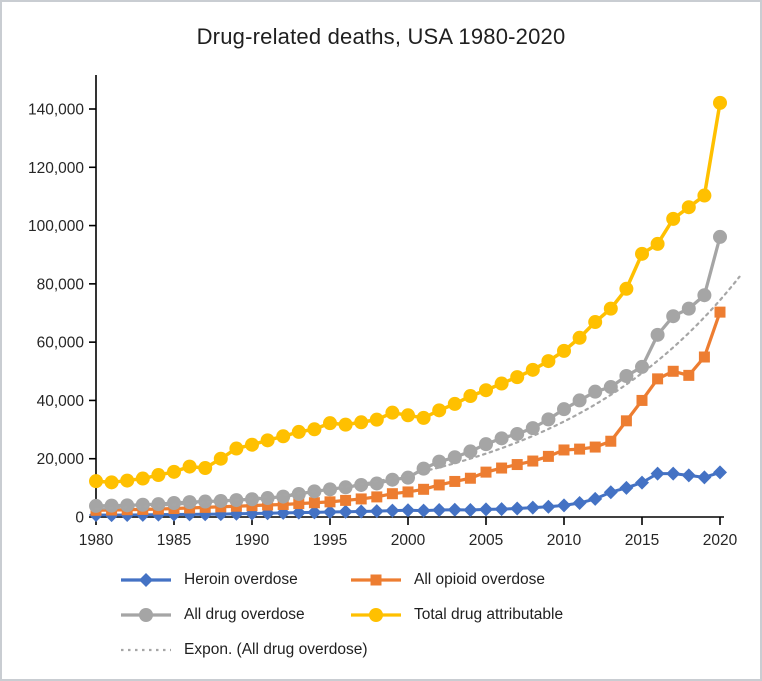 Image resolution: width=762 pixels, height=681 pixels. I want to click on x-tick-label: 2010, so click(564, 540).